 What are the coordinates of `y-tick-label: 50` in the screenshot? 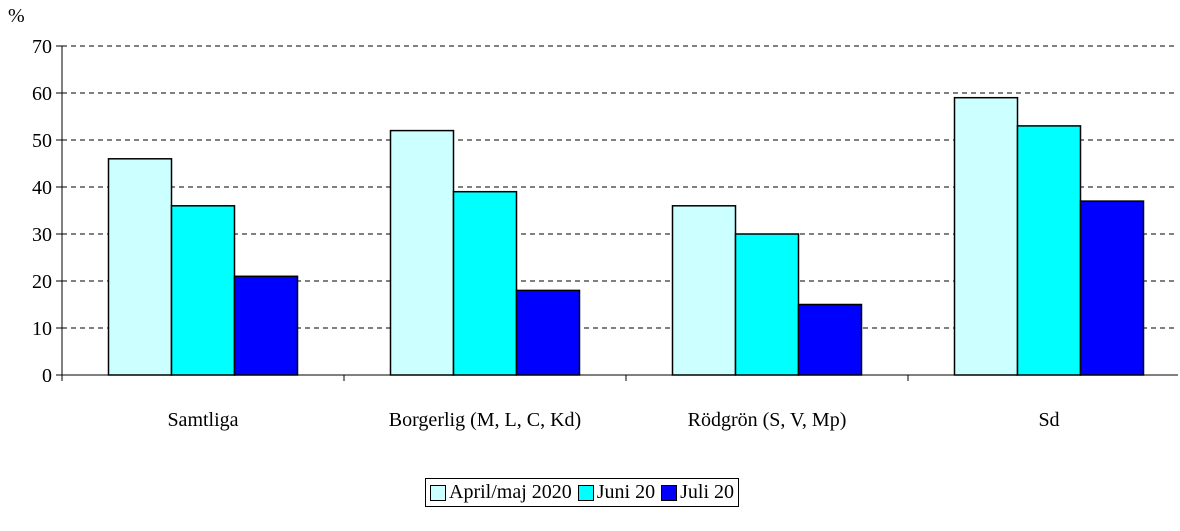 It's located at (42, 141).